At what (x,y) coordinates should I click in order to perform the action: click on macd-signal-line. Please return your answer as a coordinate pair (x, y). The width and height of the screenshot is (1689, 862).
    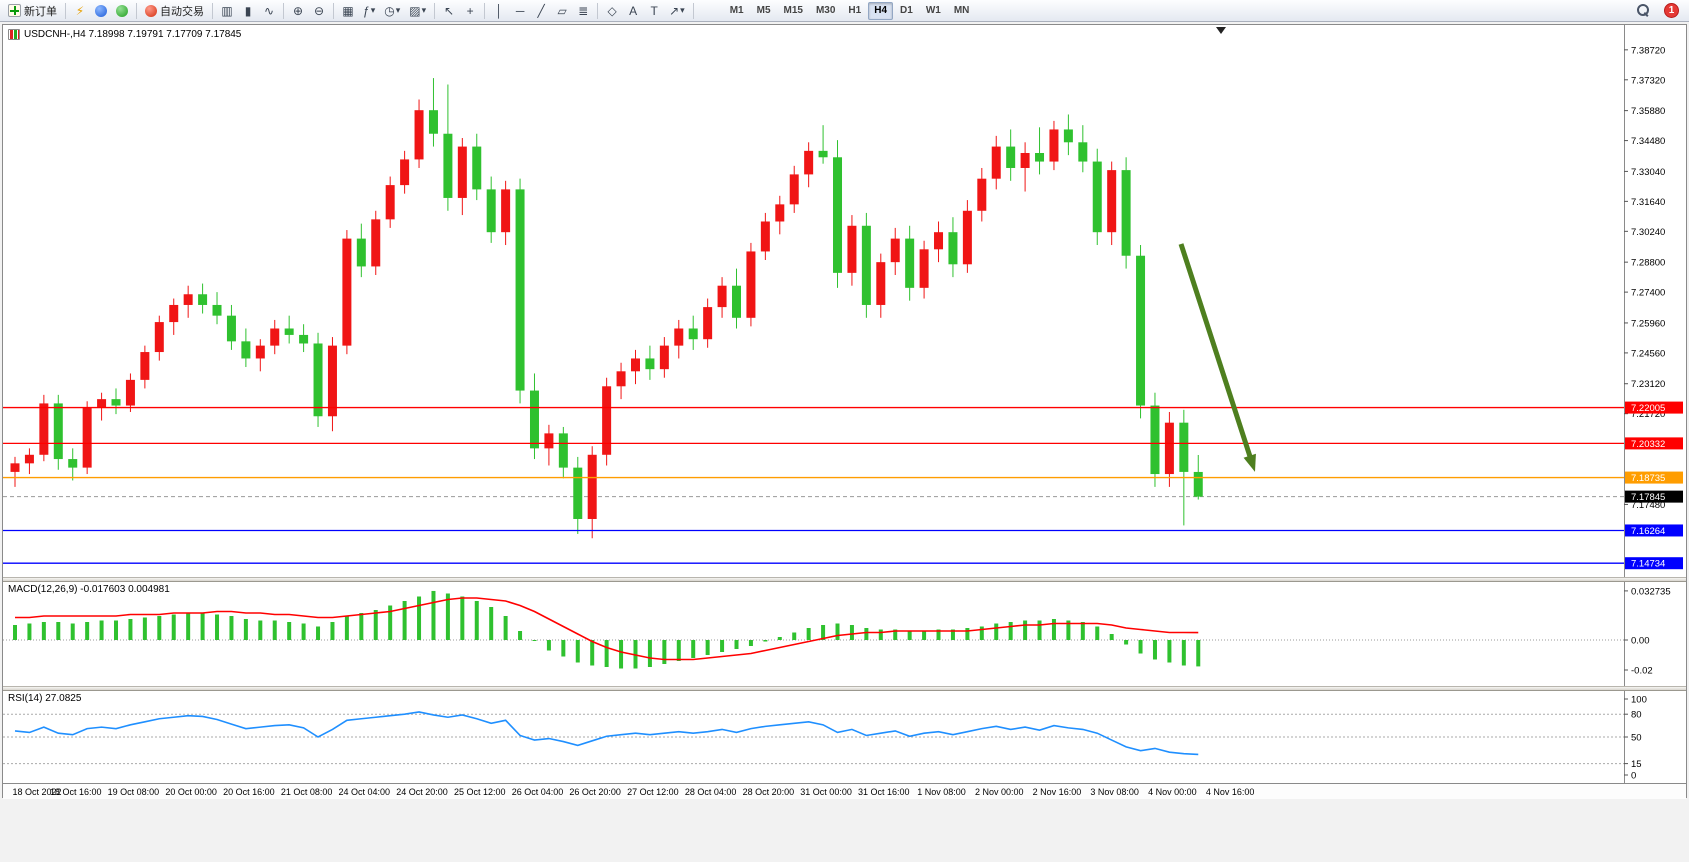
    Looking at the image, I should click on (607, 629).